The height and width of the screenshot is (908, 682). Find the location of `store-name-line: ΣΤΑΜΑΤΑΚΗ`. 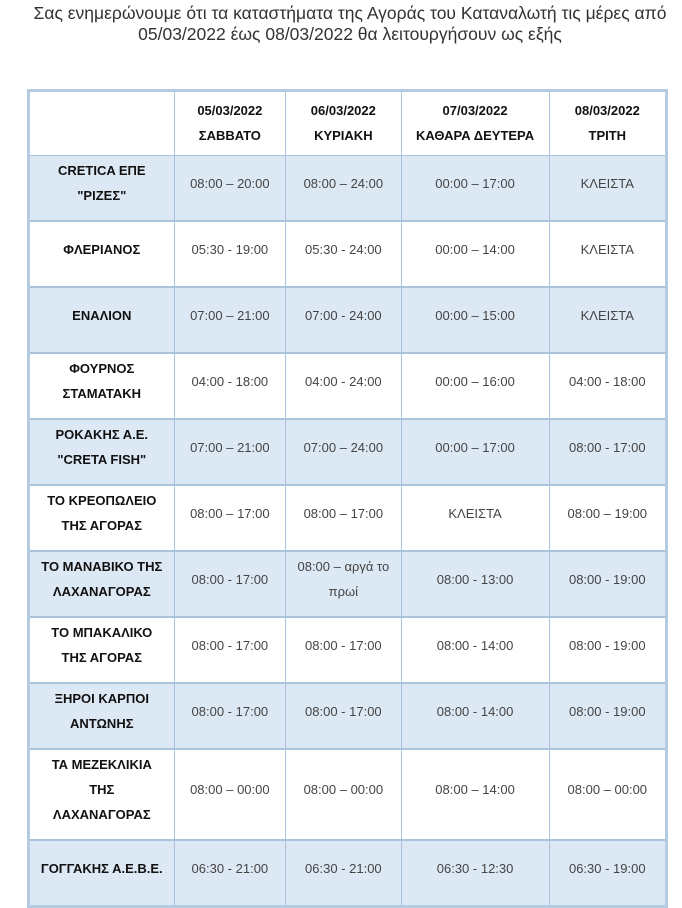

store-name-line: ΣΤΑΜΑΤΑΚΗ is located at coordinates (101, 393).